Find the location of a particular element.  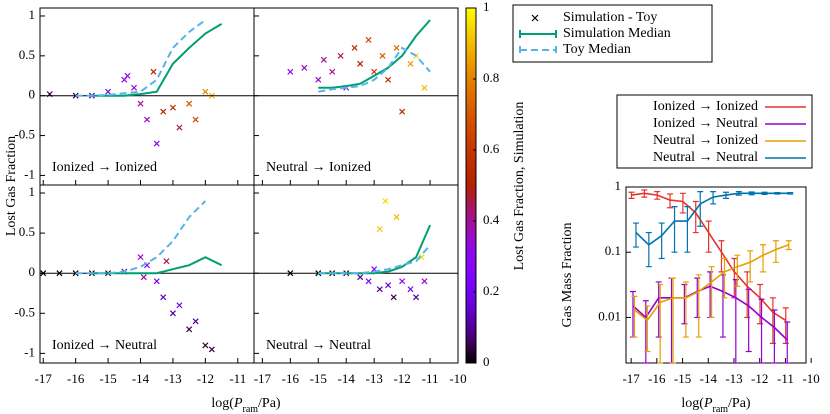

y-tick-label: 0.1 is located at coordinates (613, 250).